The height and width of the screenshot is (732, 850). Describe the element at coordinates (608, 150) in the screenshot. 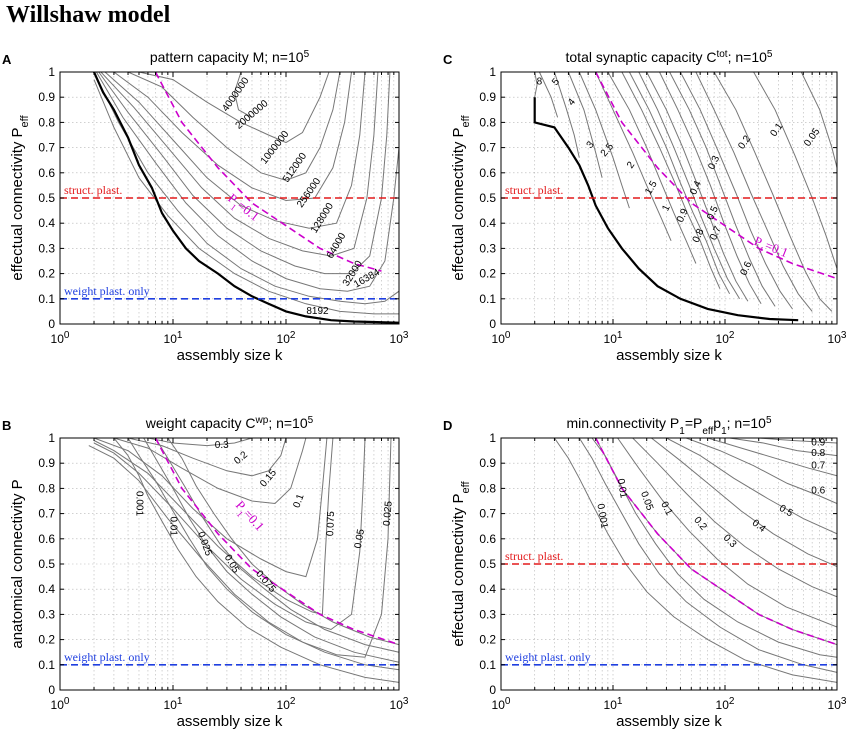

I see `series-label: 2.5` at that location.